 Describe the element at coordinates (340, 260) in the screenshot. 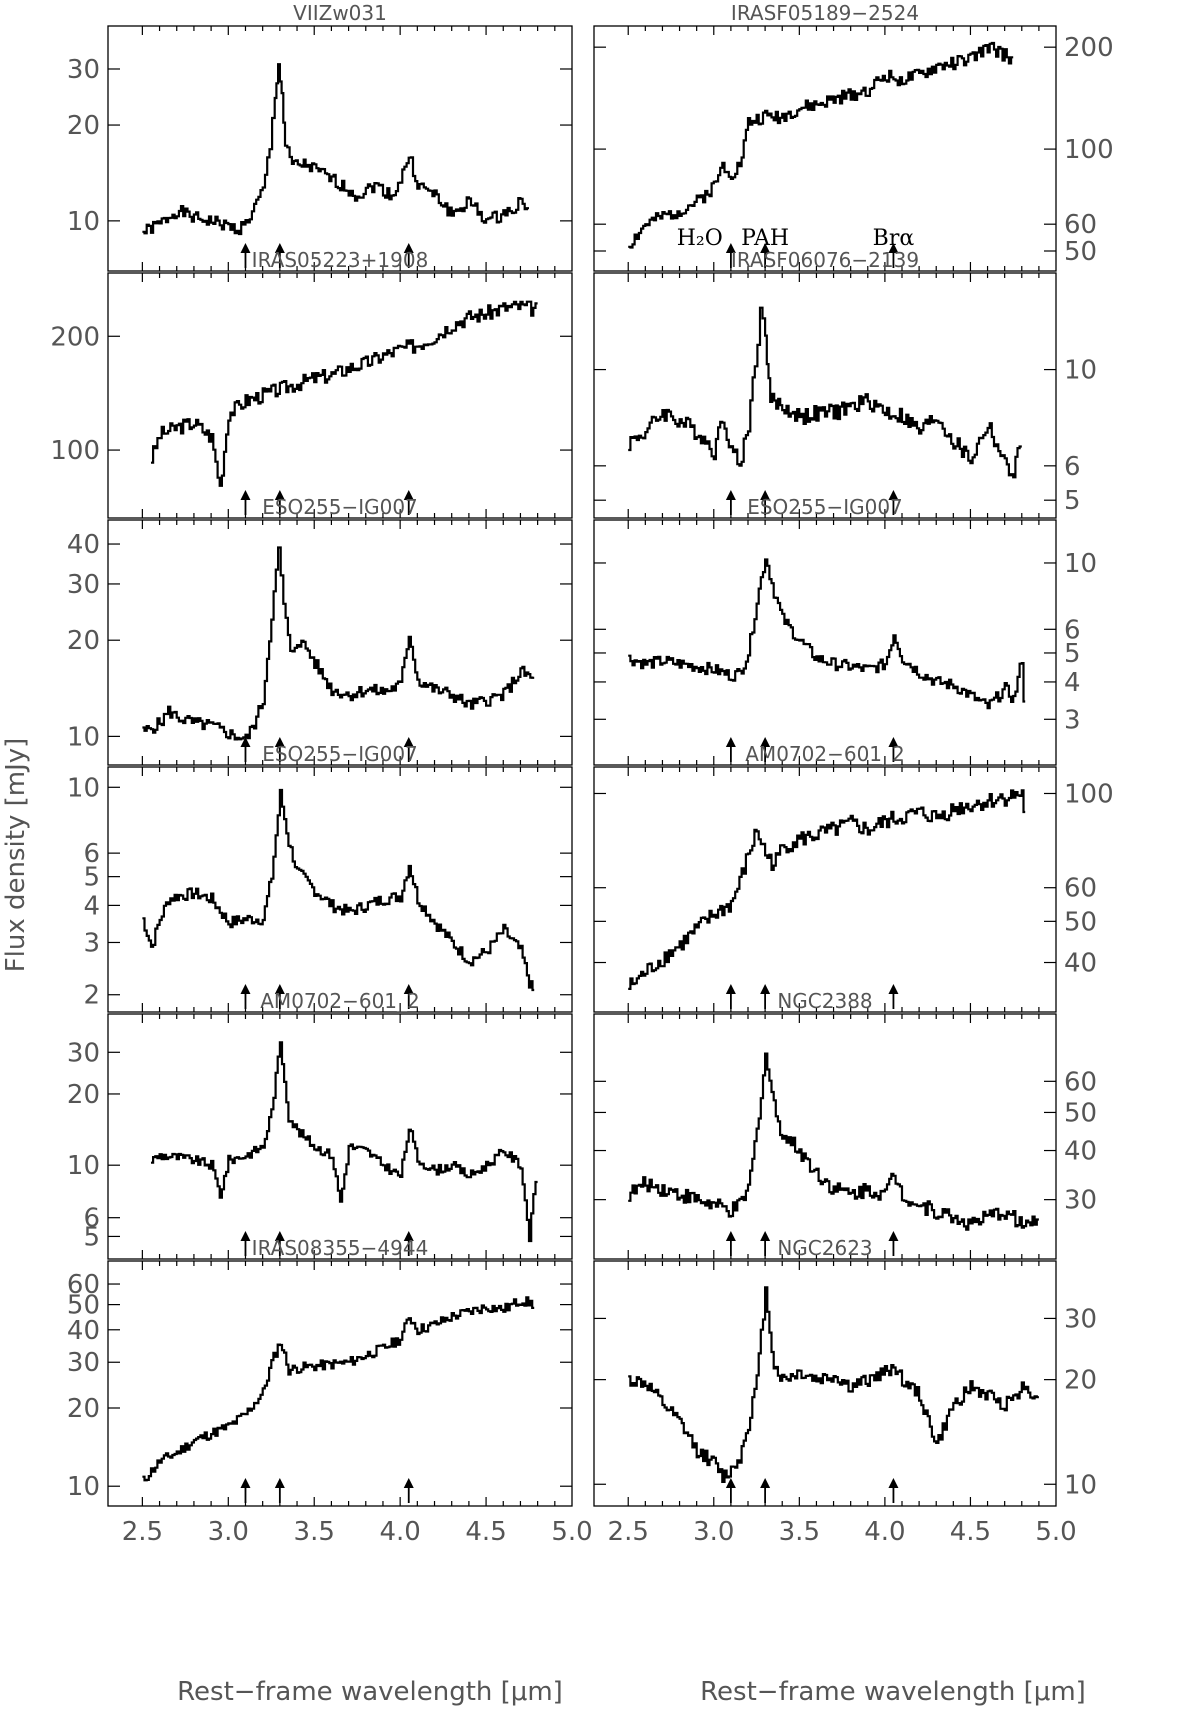

I see `panel-title: IRAS05223+1908` at that location.